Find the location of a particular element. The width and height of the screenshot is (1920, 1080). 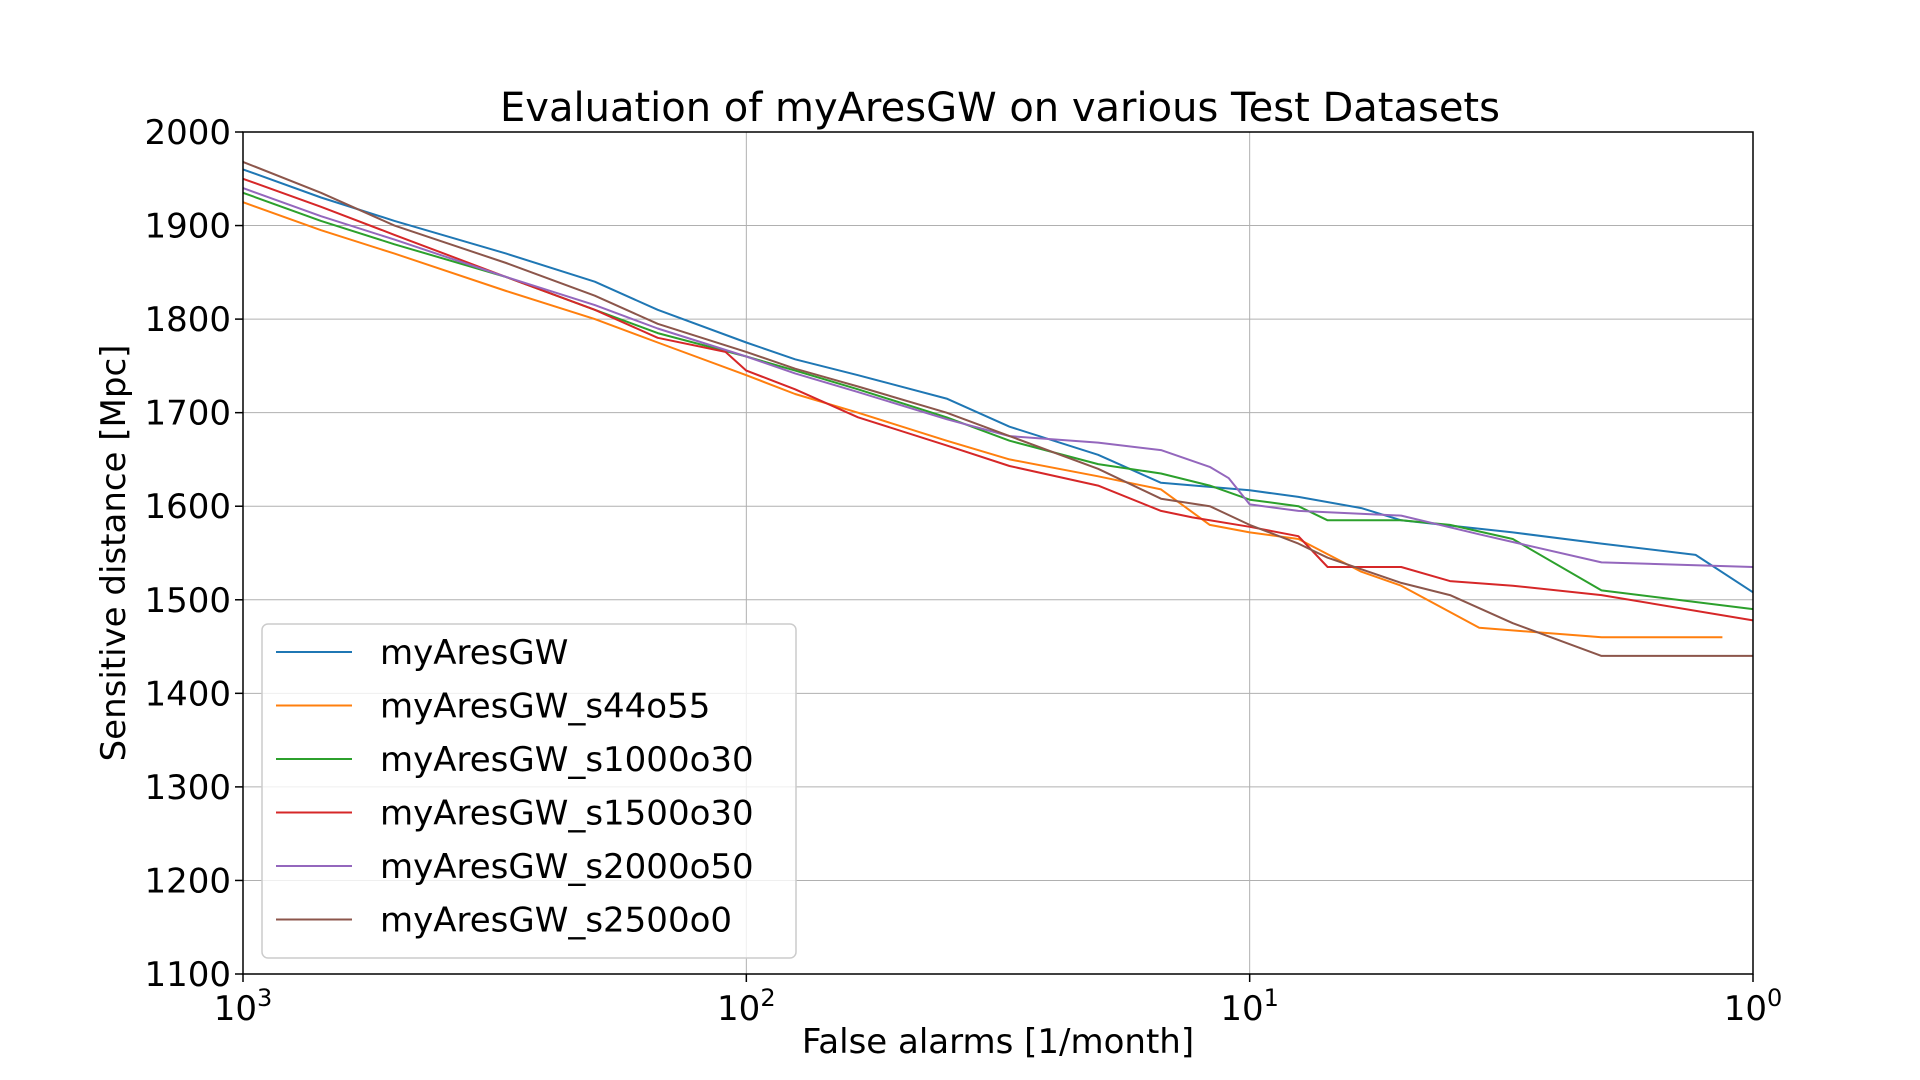

x-tick-label: 10³ is located at coordinates (243, 1006).